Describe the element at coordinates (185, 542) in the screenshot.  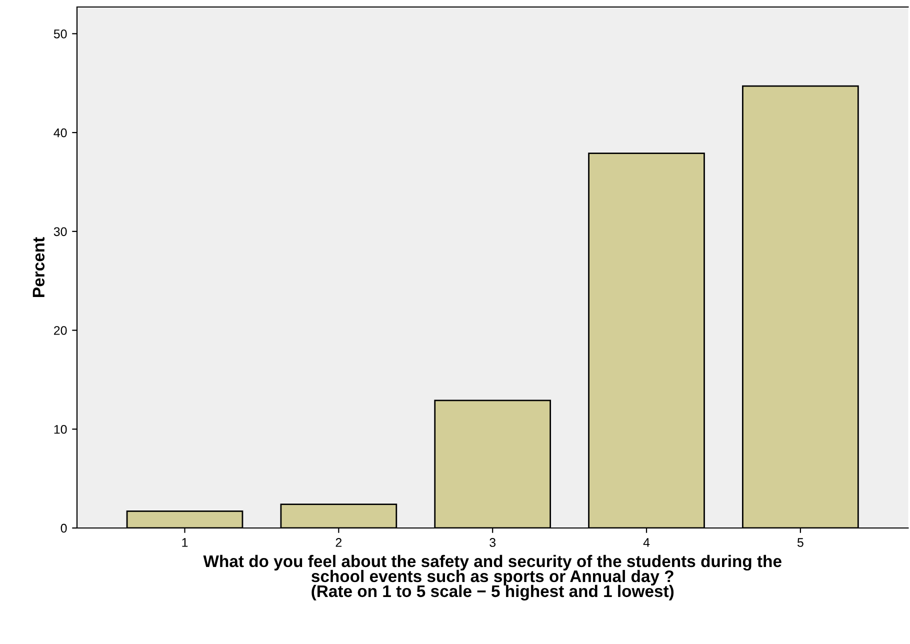
I see `x-tick-label: 1` at that location.